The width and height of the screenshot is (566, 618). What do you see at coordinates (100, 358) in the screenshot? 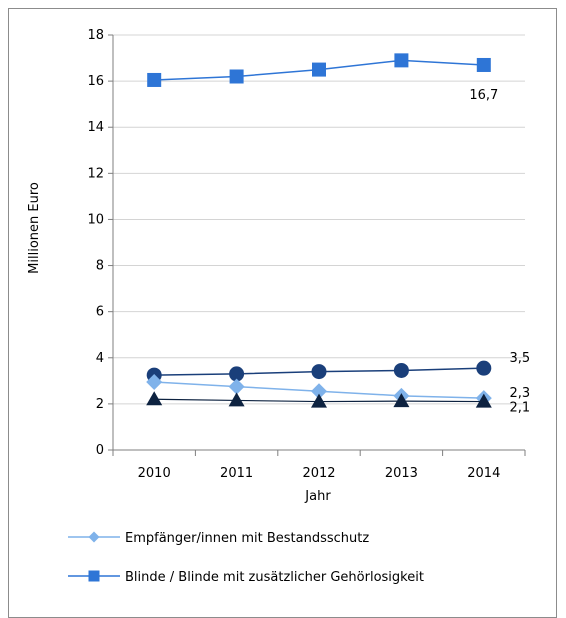
I see `y-tick-label: 4` at bounding box center [100, 358].